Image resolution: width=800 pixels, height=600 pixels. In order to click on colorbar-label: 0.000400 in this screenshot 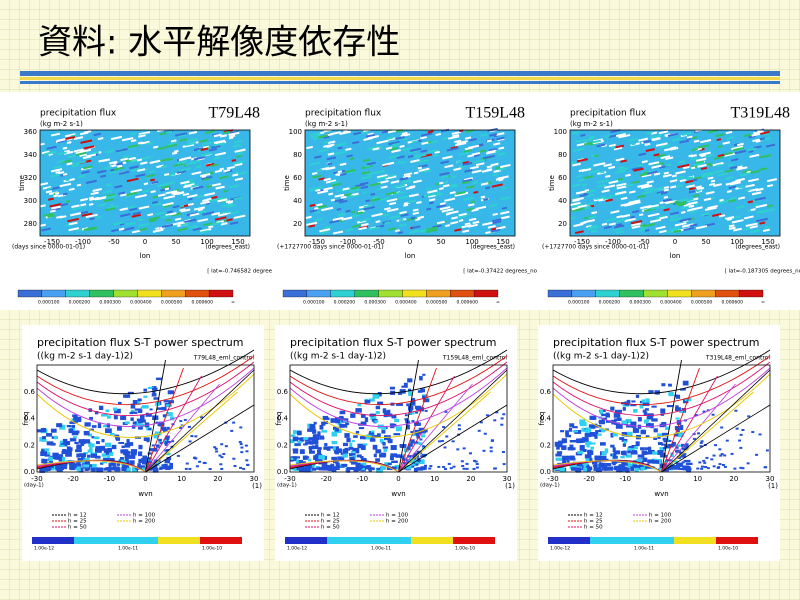, I will do `click(141, 303)`.